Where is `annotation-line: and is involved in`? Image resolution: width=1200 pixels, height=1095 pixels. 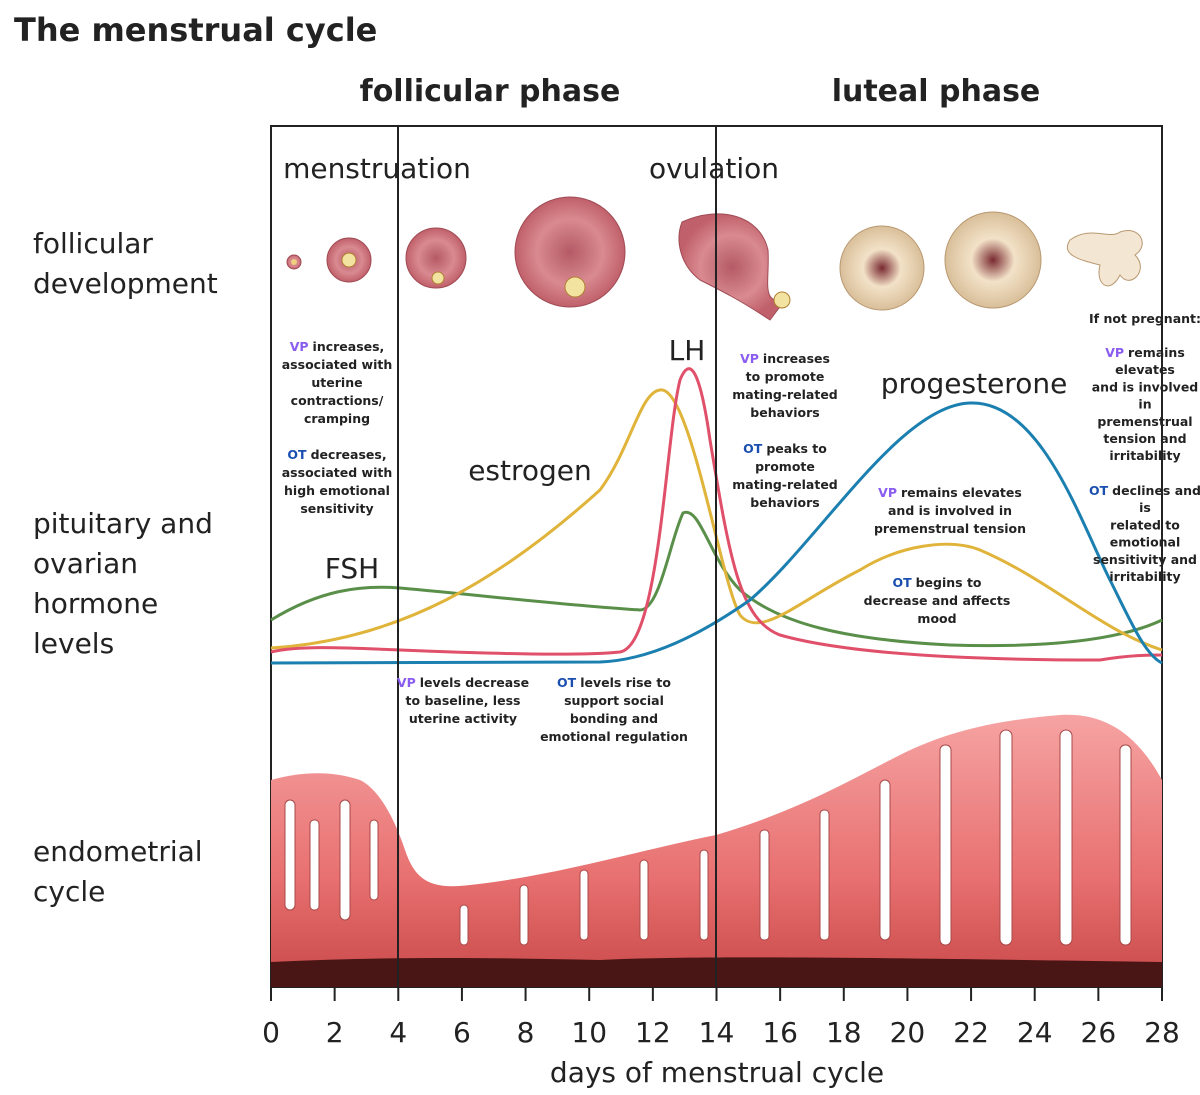 annotation-line: and is involved in is located at coordinates (950, 510).